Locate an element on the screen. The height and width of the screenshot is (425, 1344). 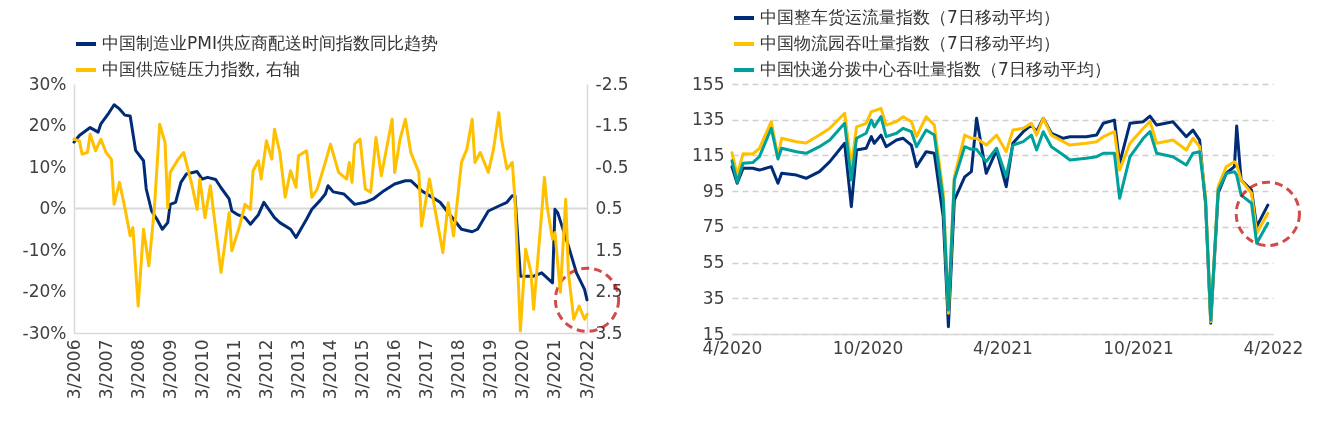
x-tick-label: 3/2022 is located at coordinates (586, 369).